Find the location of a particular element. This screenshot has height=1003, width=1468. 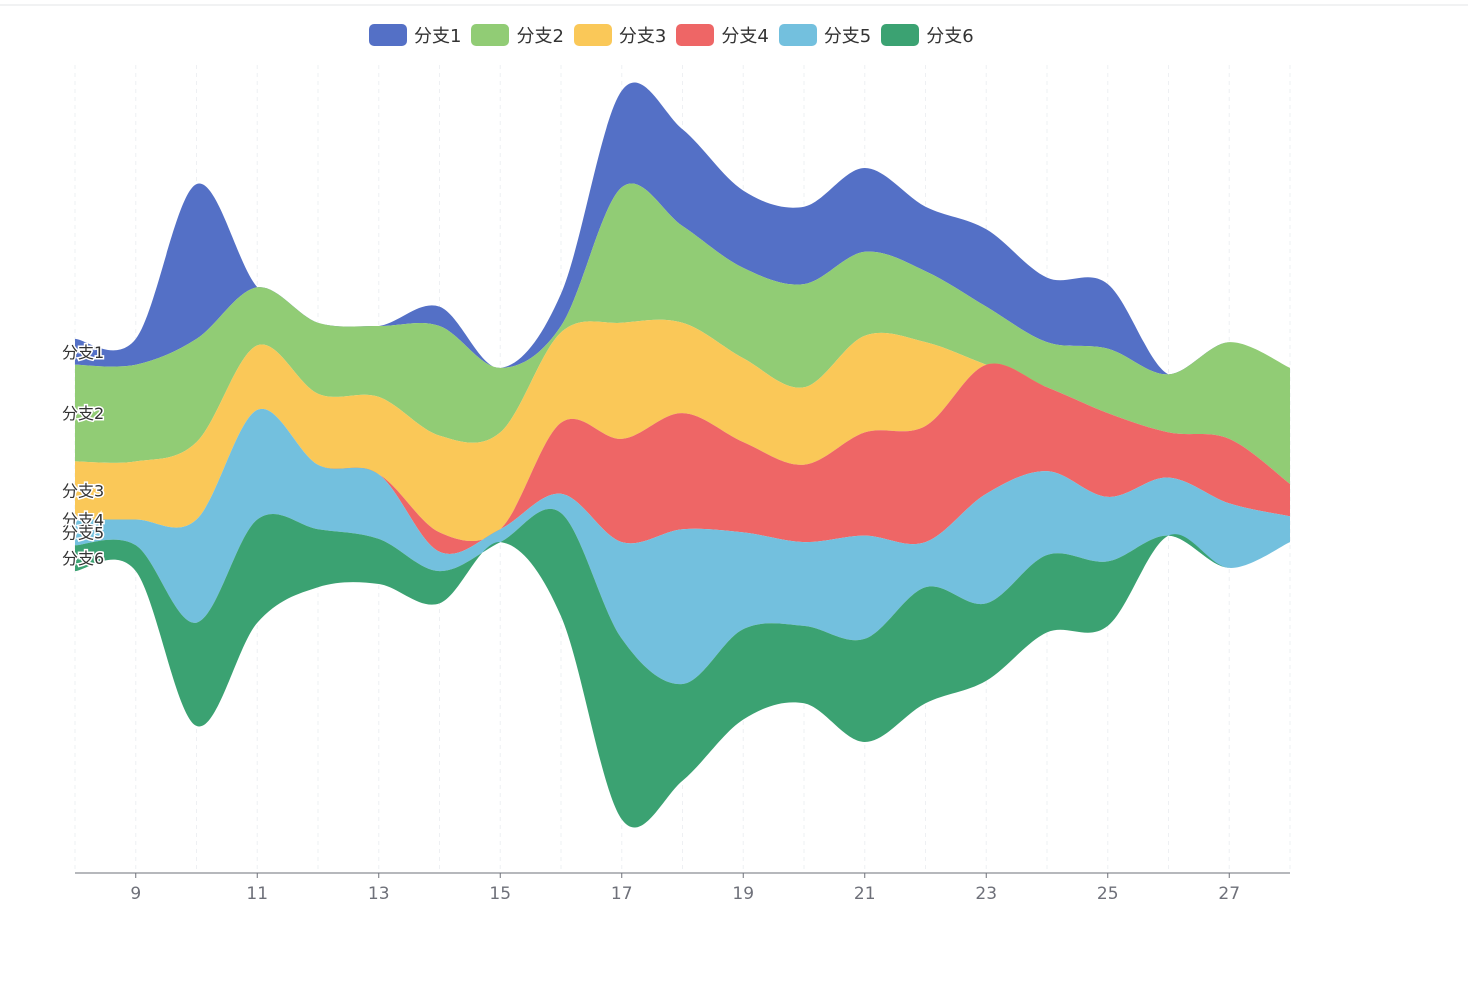

series-label-5: 分支5 is located at coordinates (83, 532).